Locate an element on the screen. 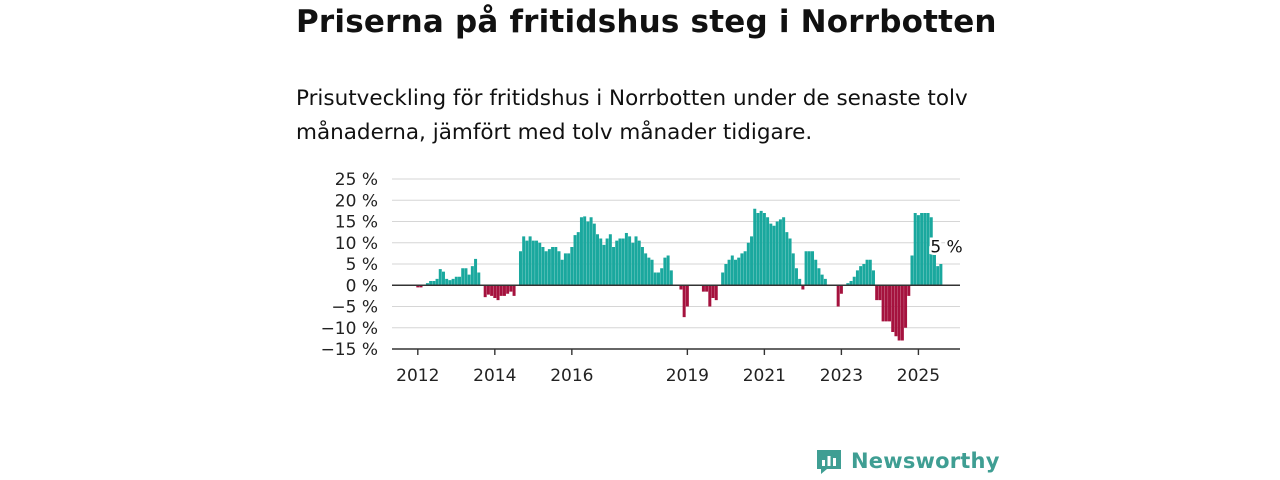  bars is located at coordinates (679, 274).